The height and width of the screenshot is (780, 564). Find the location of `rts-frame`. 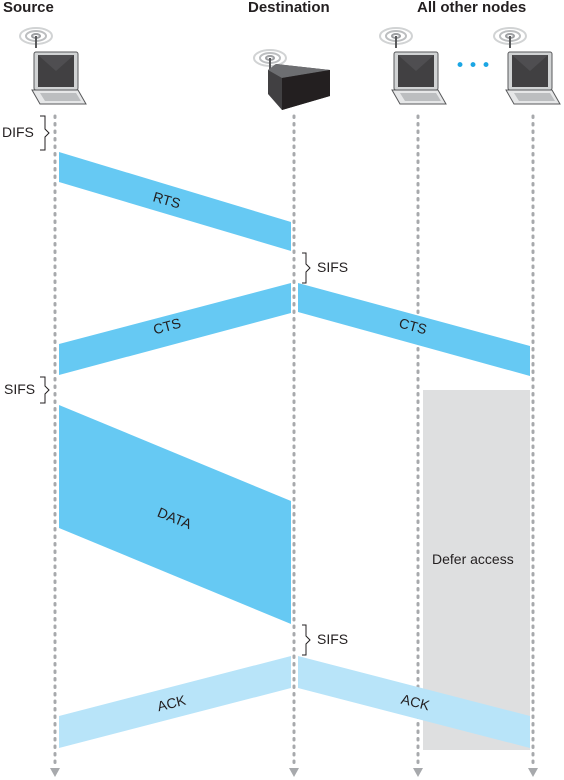

rts-frame is located at coordinates (175, 201).